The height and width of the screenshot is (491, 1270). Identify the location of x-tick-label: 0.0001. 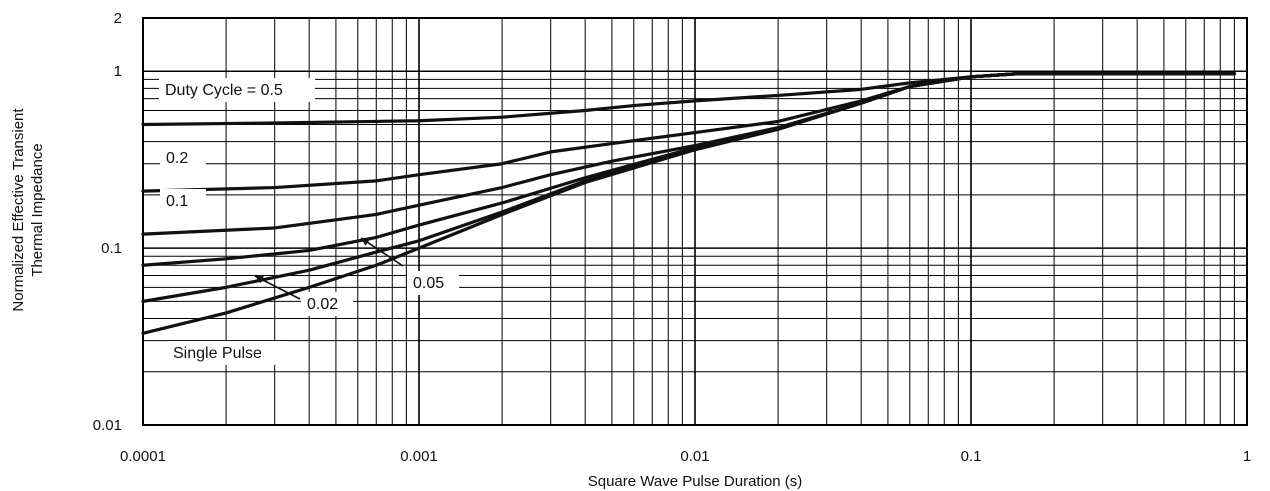
(143, 456).